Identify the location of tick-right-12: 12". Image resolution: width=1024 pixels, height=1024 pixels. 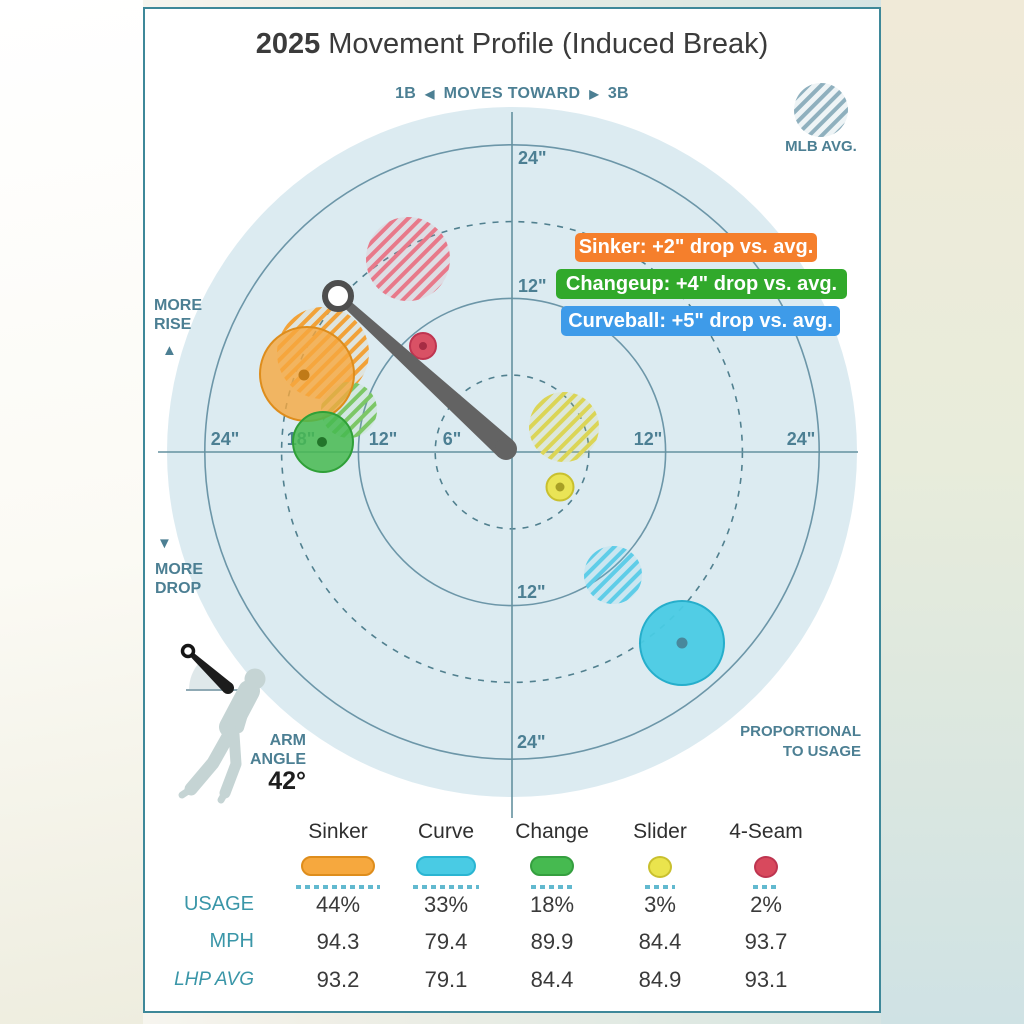
(648, 439).